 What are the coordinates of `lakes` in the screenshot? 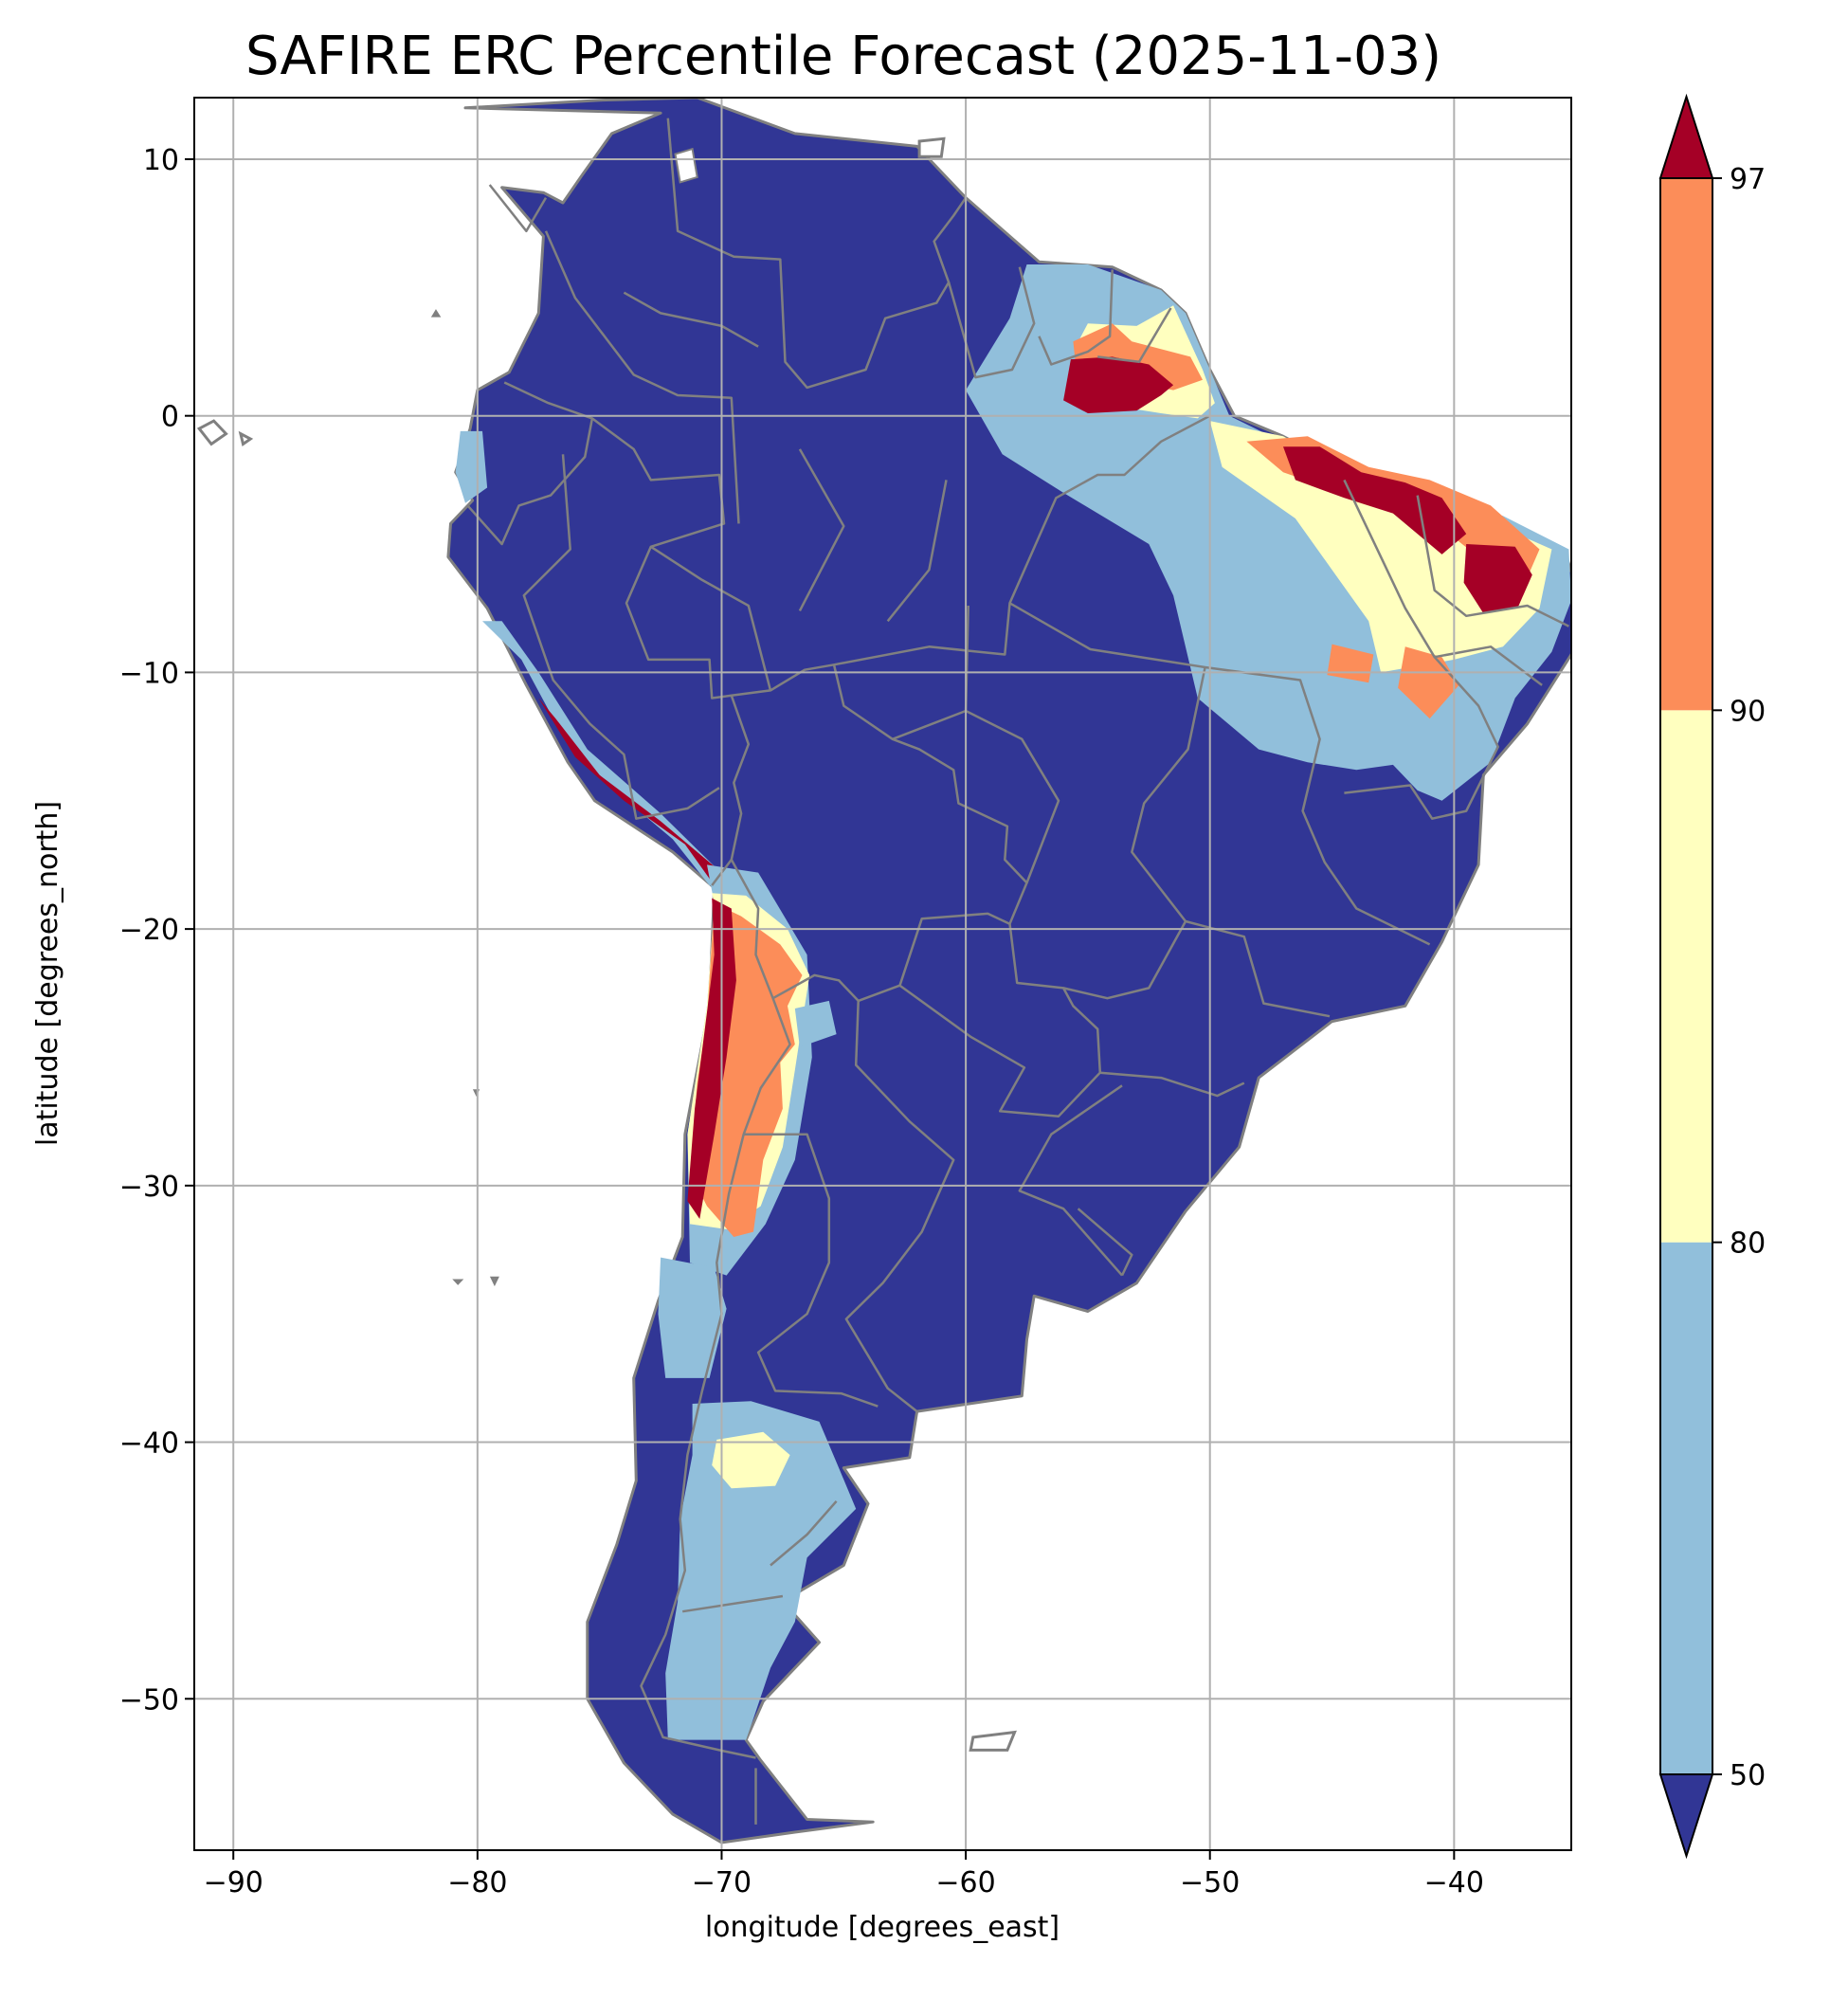 It's located at (686, 166).